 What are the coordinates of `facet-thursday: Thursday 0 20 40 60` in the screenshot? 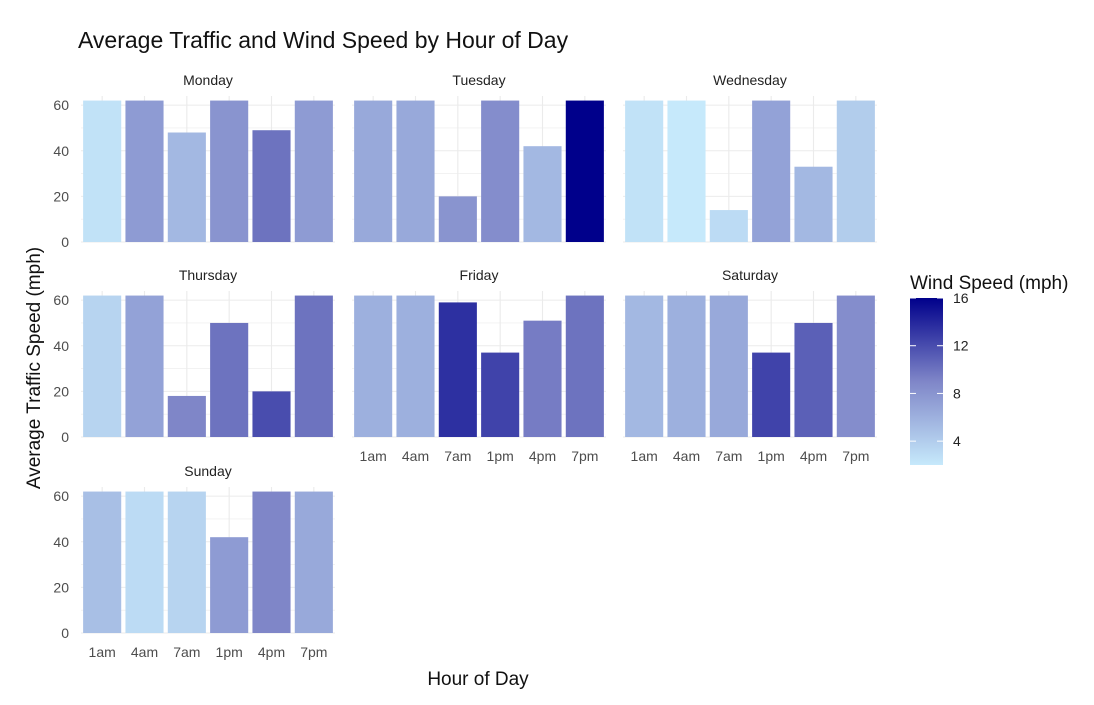 It's located at (194, 356).